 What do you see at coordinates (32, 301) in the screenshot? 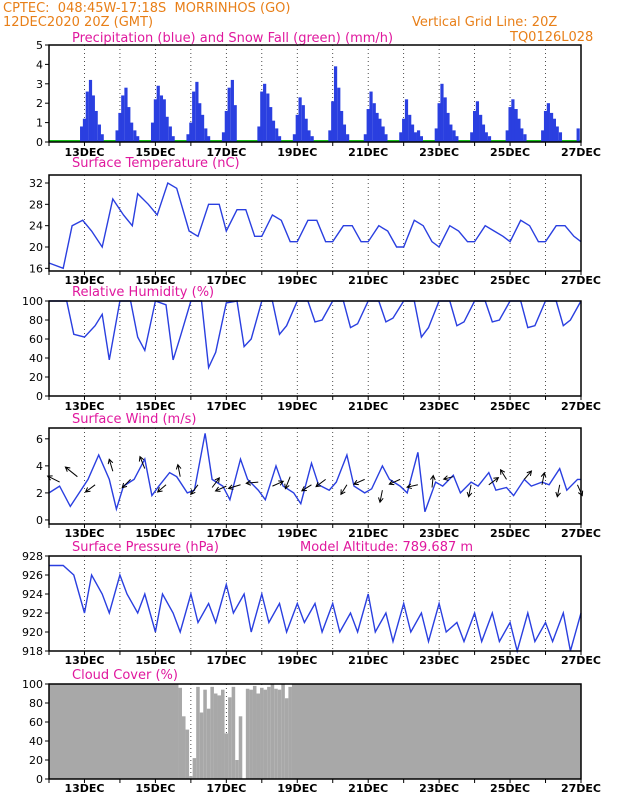
I see `y-tick-label: 100` at bounding box center [32, 301].